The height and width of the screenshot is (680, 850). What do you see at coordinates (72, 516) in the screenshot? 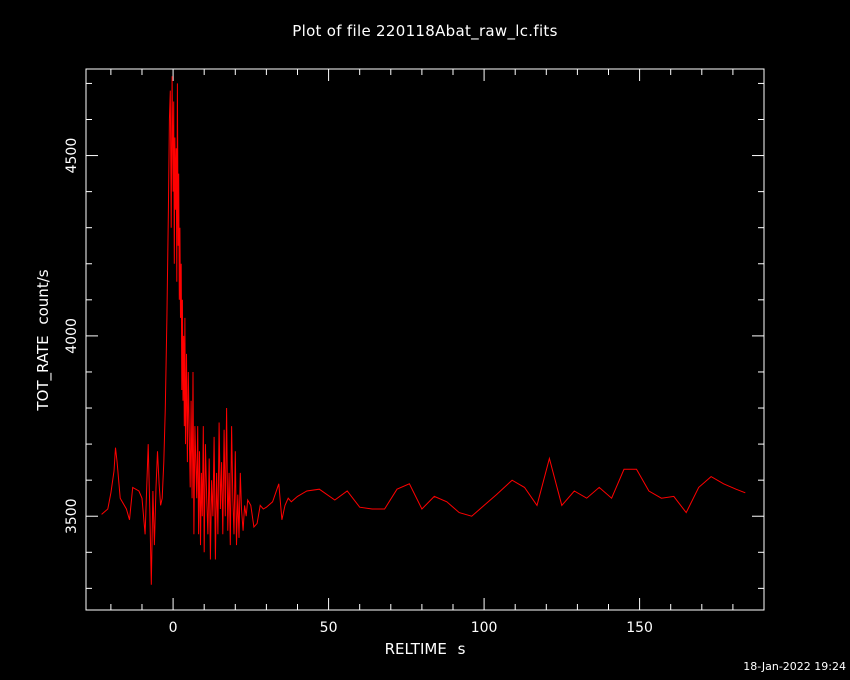
I see `y-tick-label: 3500` at bounding box center [72, 516].